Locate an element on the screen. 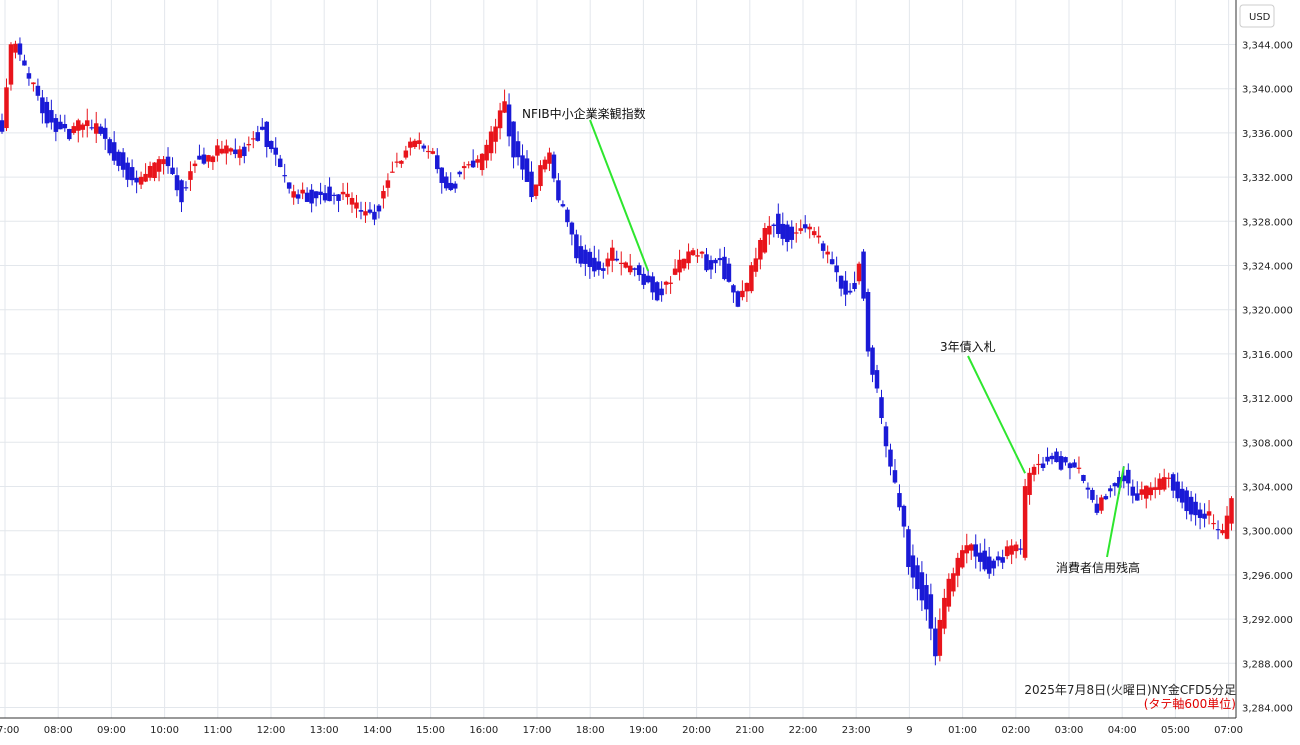 The width and height of the screenshot is (1300, 745). x-tick-label: 9 is located at coordinates (909, 730).